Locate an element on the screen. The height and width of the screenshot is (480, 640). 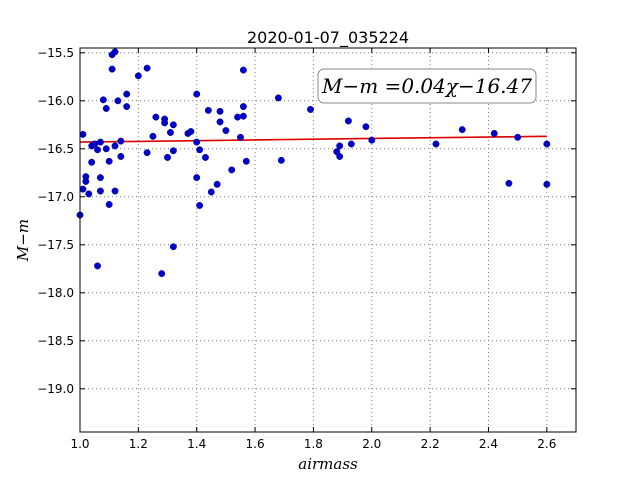
y-tick-label: −15.5 is located at coordinates (55, 53).